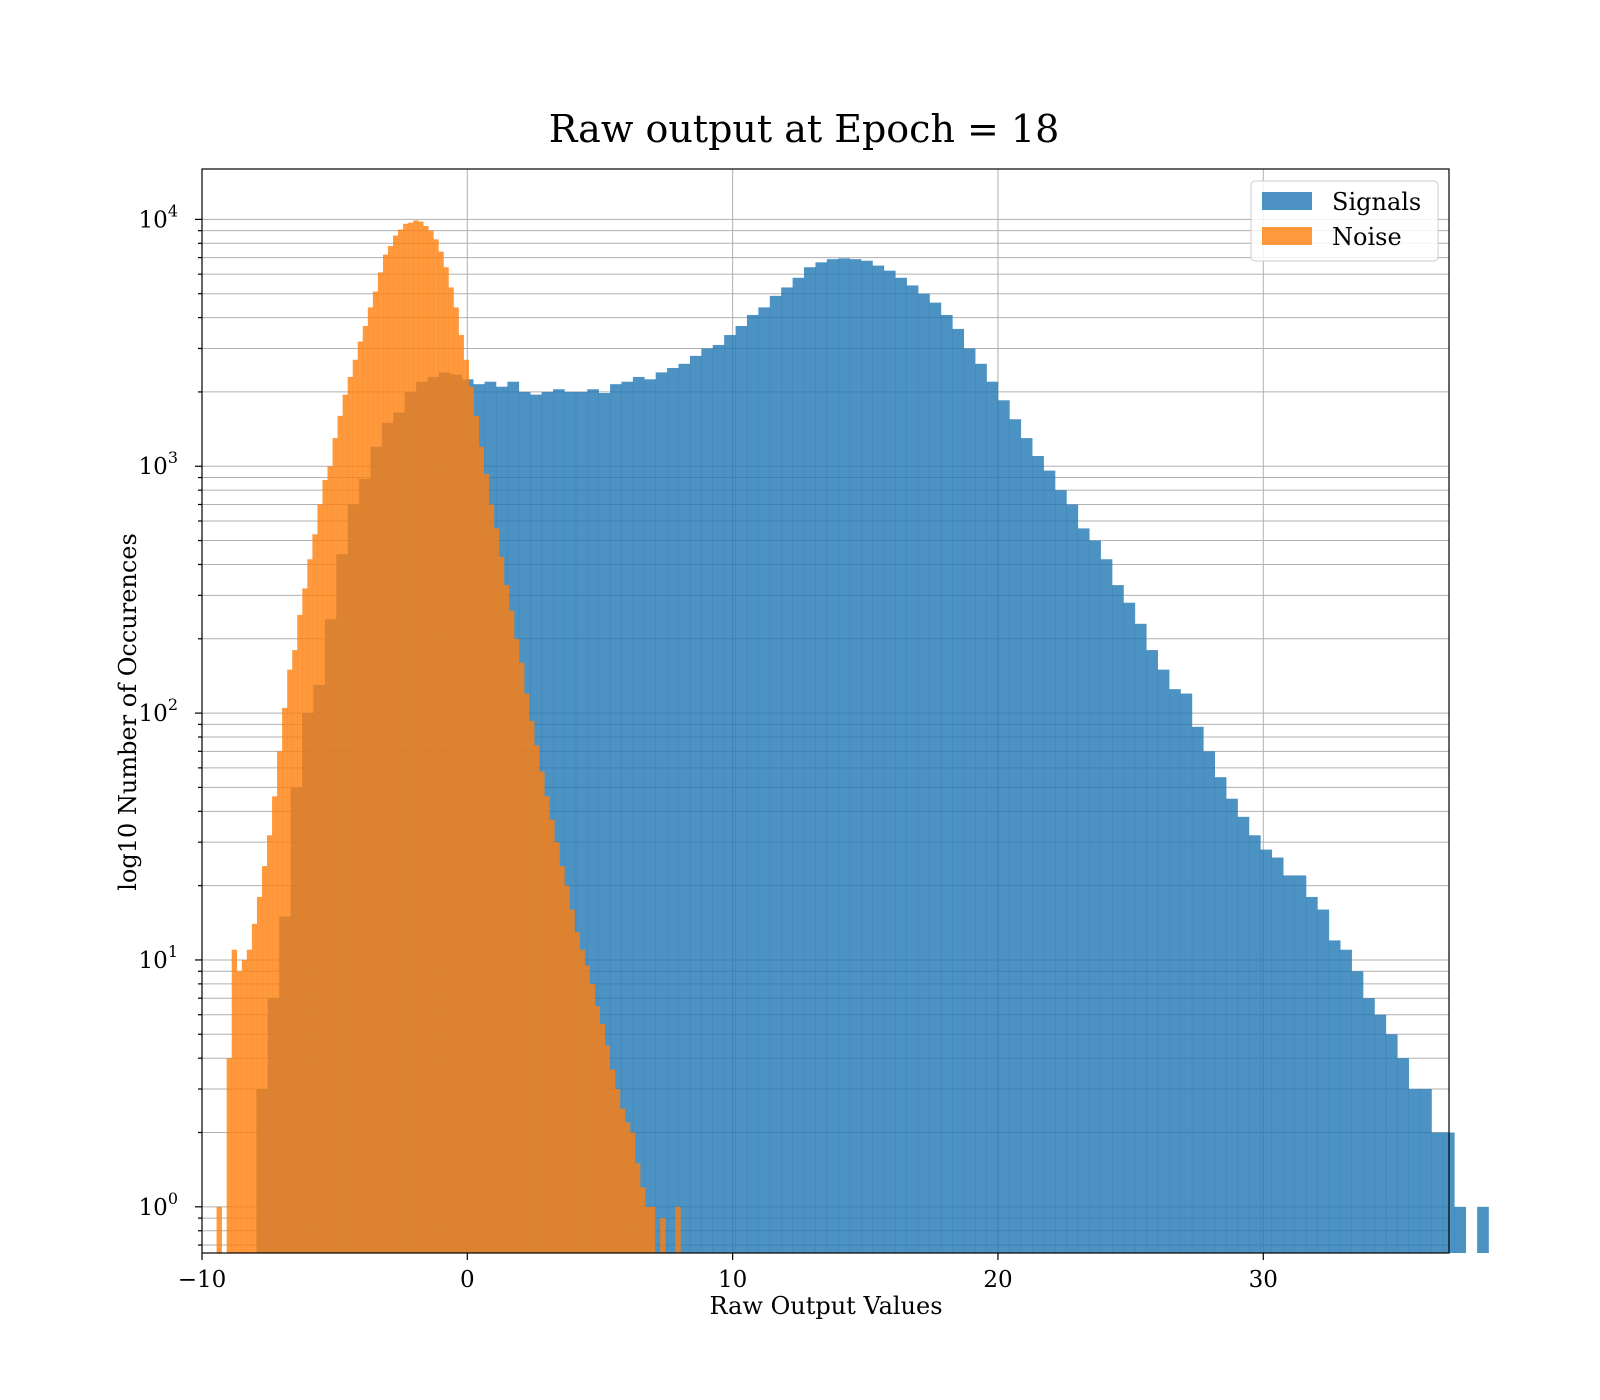 The height and width of the screenshot is (1400, 1600). What do you see at coordinates (1287, 236) in the screenshot?
I see `legend-swatch-noise` at bounding box center [1287, 236].